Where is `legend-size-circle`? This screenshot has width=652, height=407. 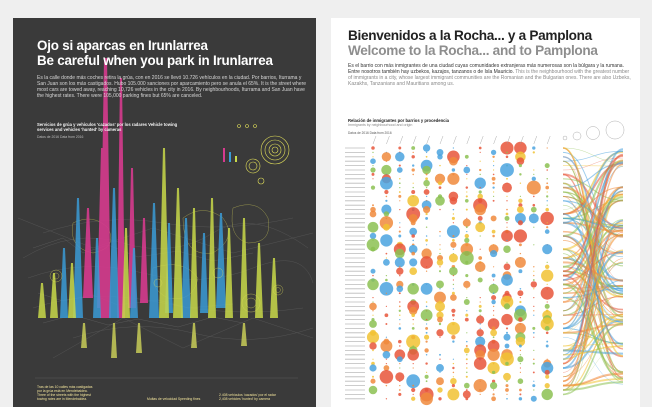
legend-size-circle is located at coordinates (565, 138).